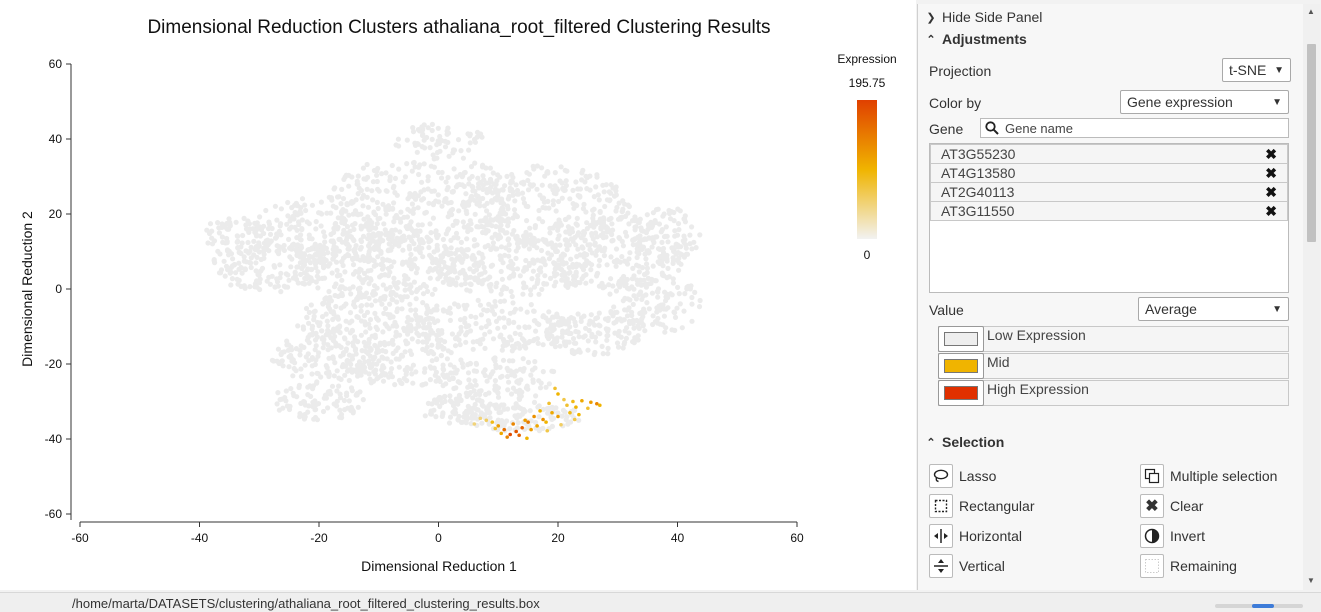  What do you see at coordinates (961, 339) in the screenshot?
I see `low-color-button` at bounding box center [961, 339].